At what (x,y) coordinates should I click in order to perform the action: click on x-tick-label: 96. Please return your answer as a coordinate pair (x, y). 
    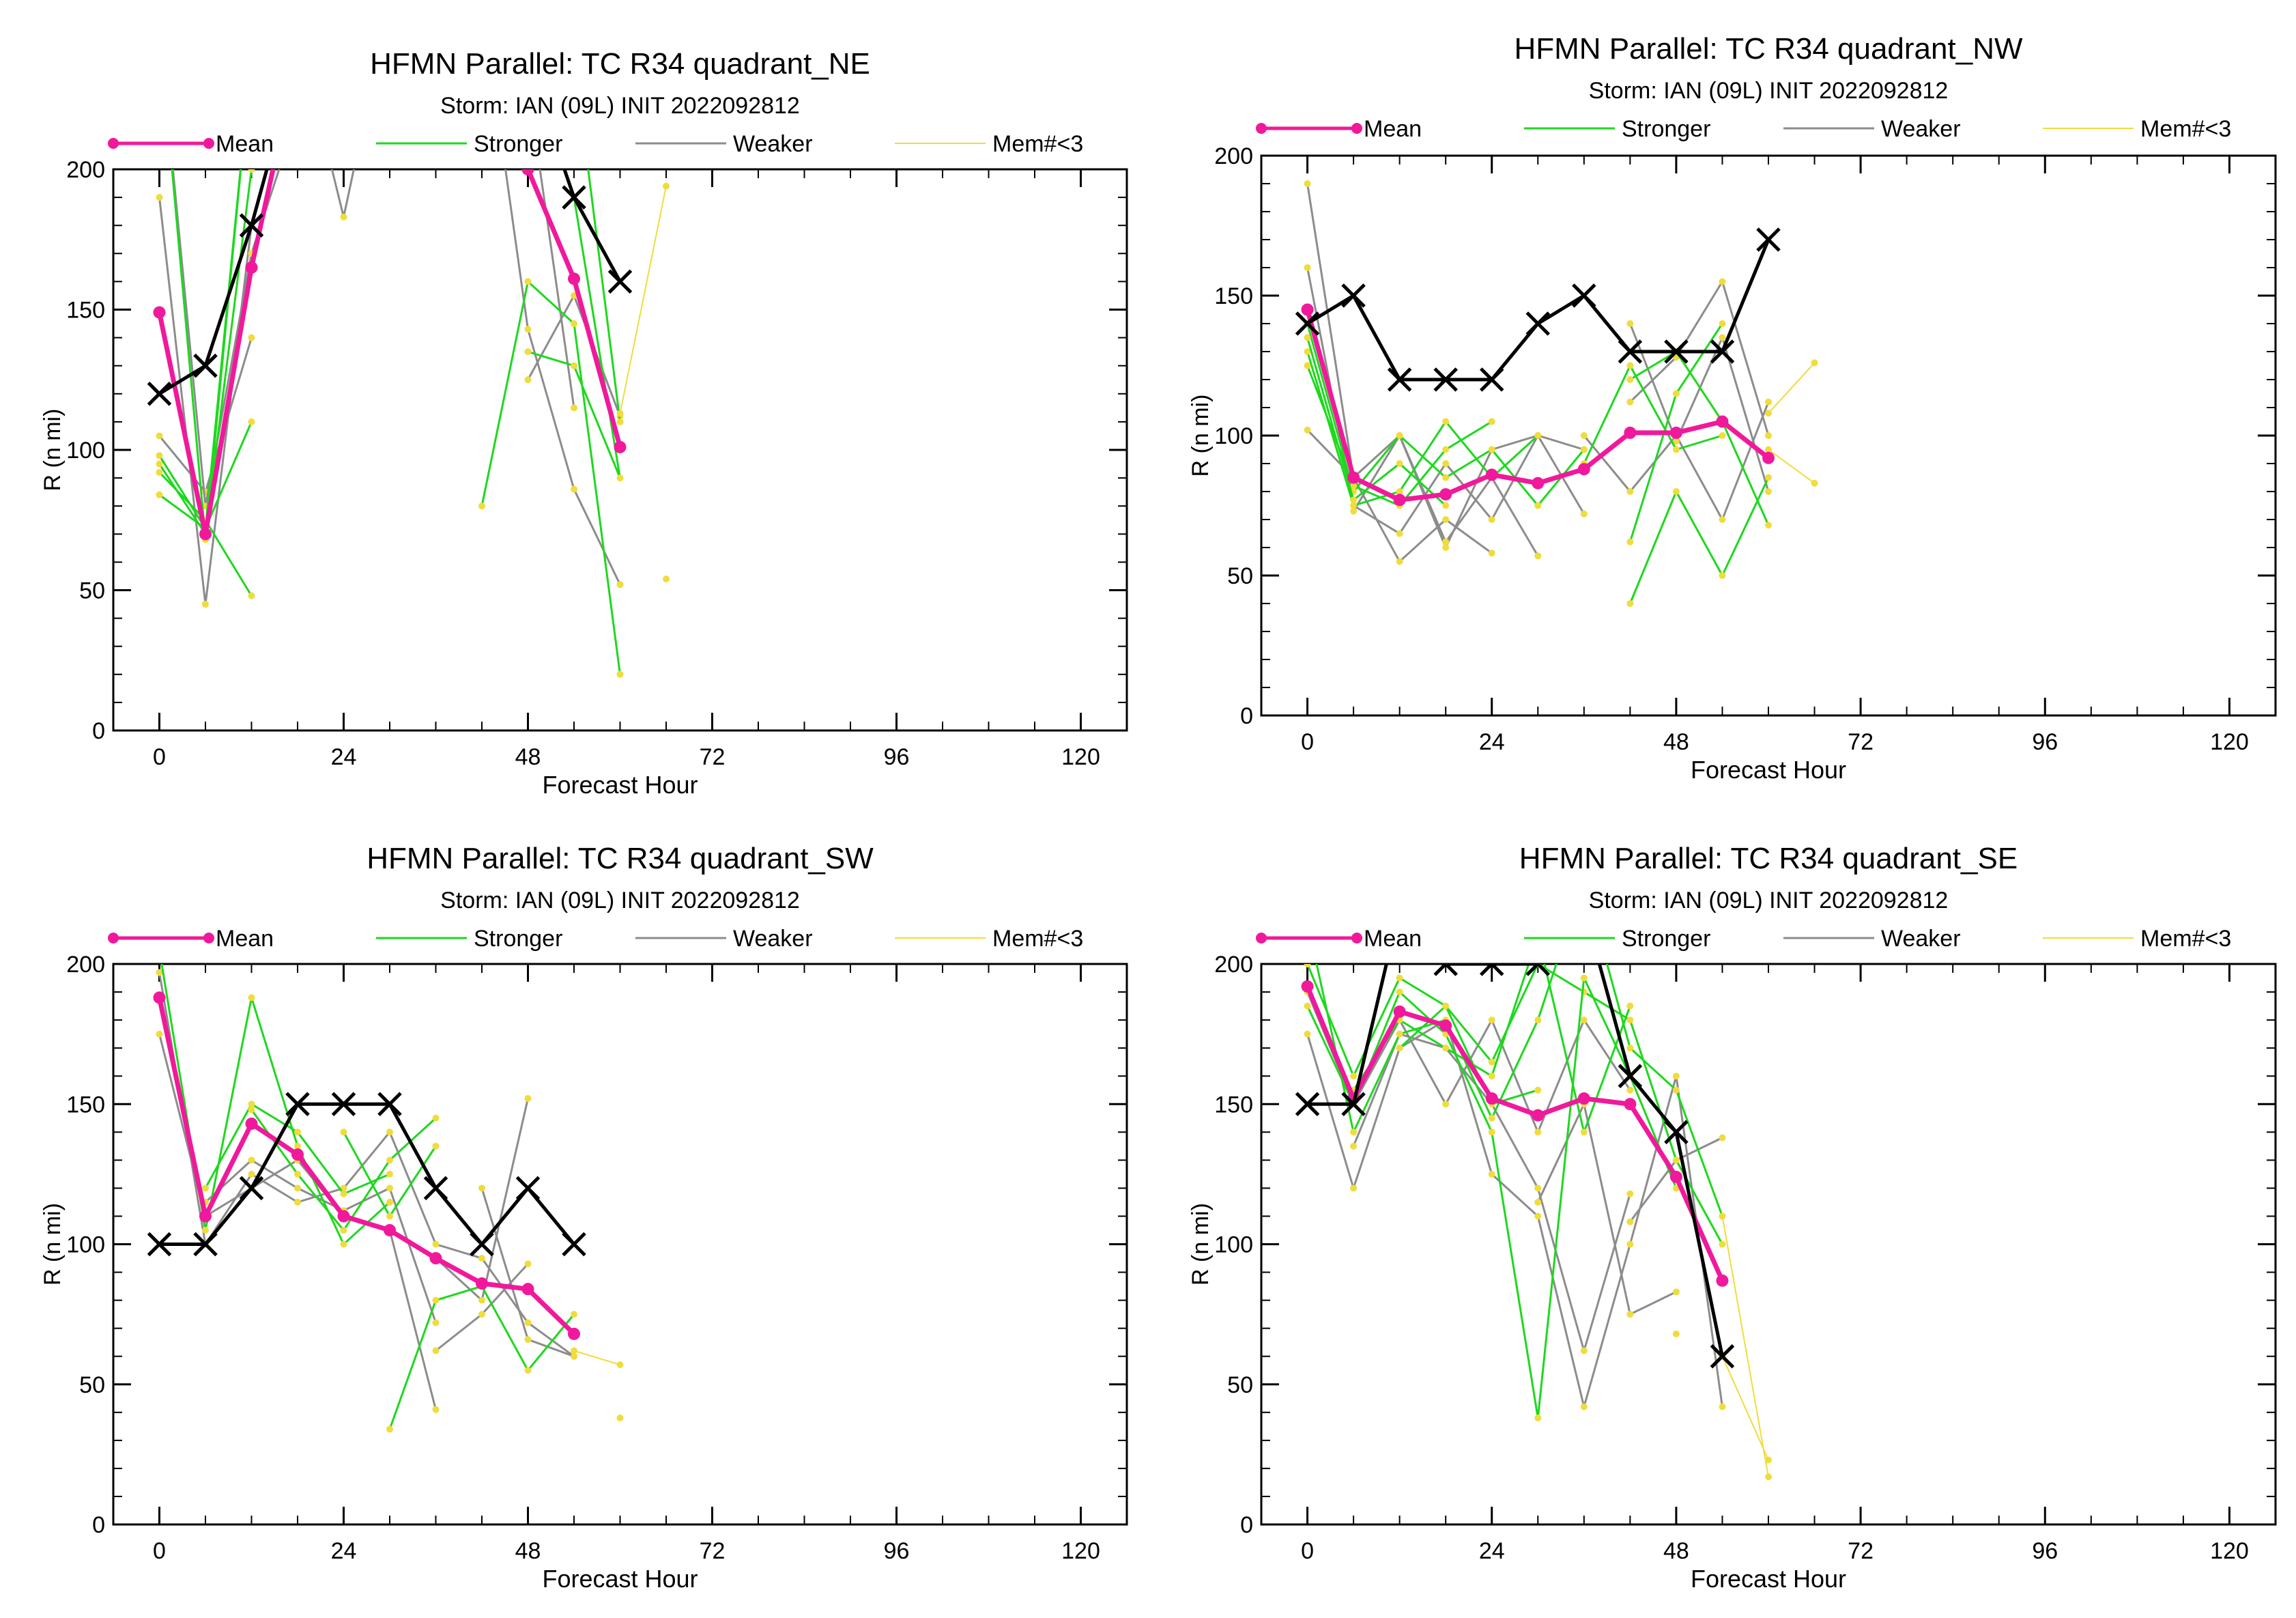
    Looking at the image, I should click on (2045, 742).